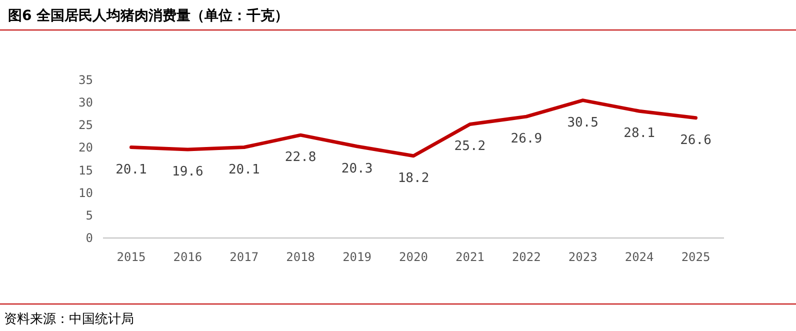 This screenshot has height=331, width=796. I want to click on x-tick-label: 2016, so click(187, 257).